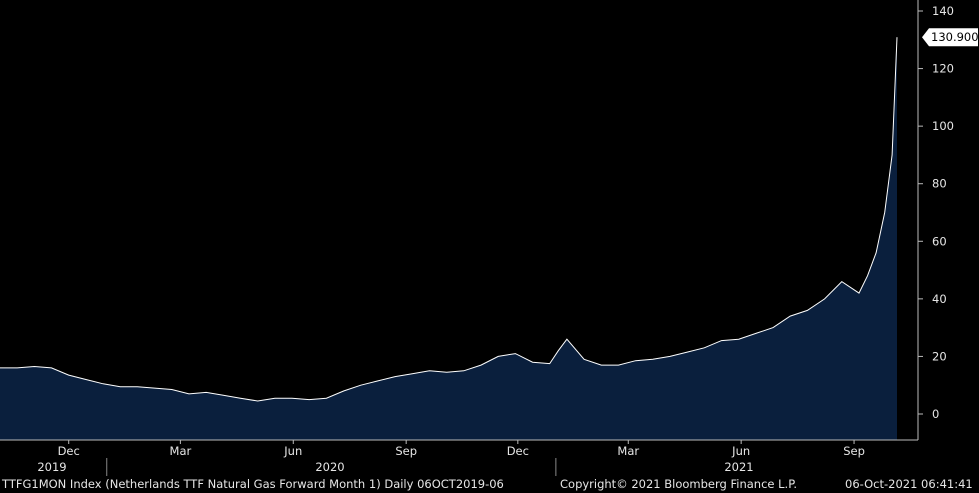 Image resolution: width=979 pixels, height=493 pixels. I want to click on y-tick-label: 120, so click(943, 69).